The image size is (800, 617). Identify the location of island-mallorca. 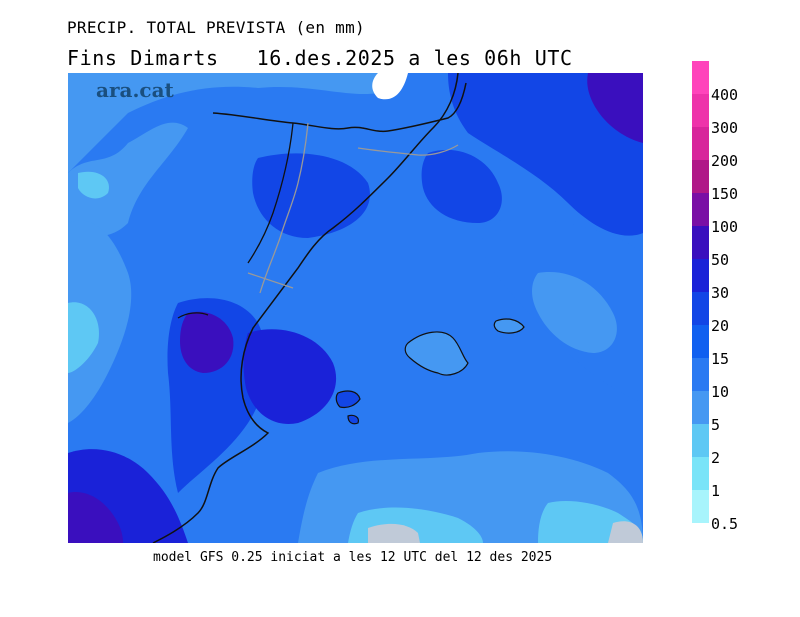
(436, 353).